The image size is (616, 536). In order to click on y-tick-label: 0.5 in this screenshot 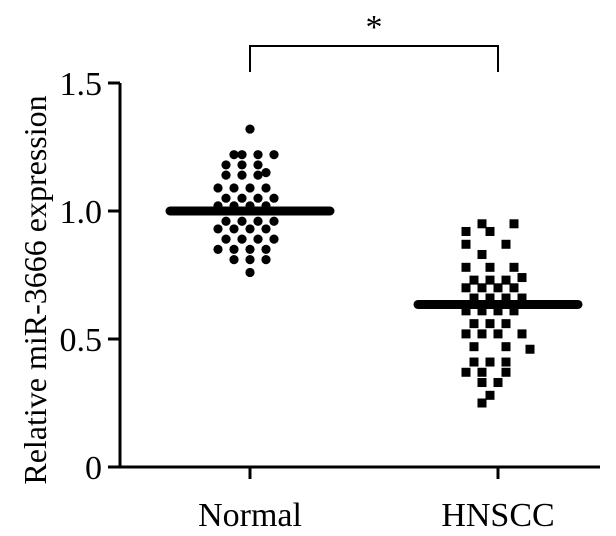, I will do `click(81, 340)`.